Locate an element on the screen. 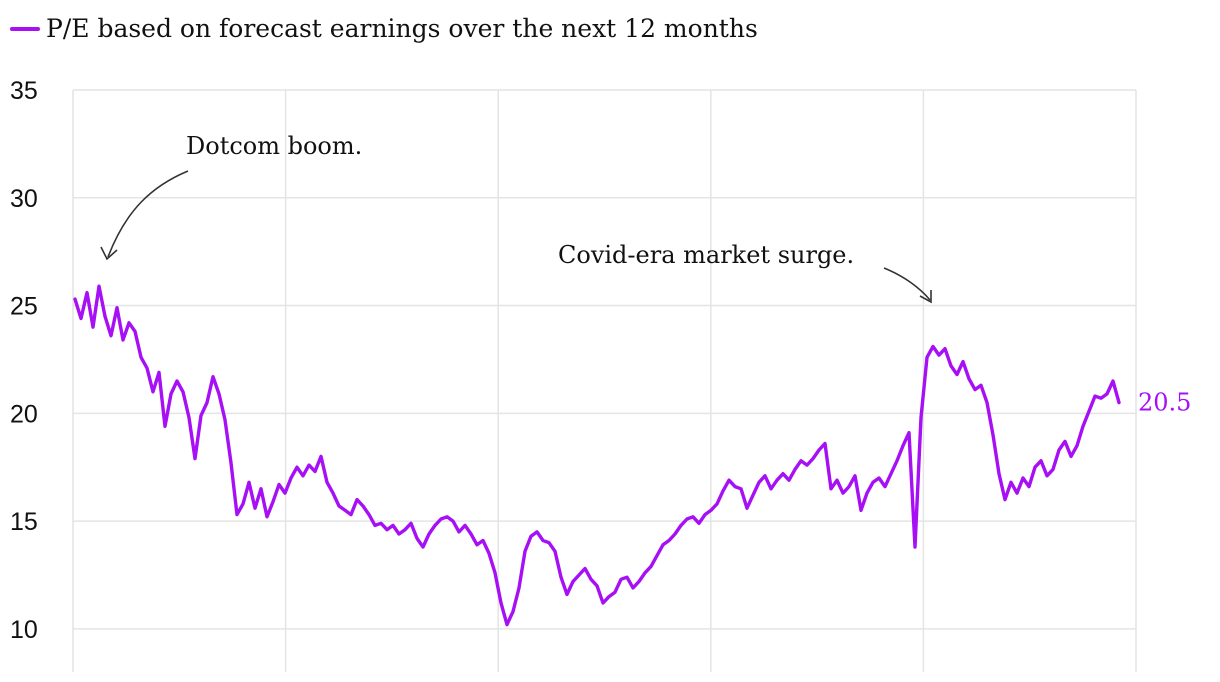 This screenshot has height=682, width=1220. annotation-dotcom-arrow is located at coordinates (148, 214).